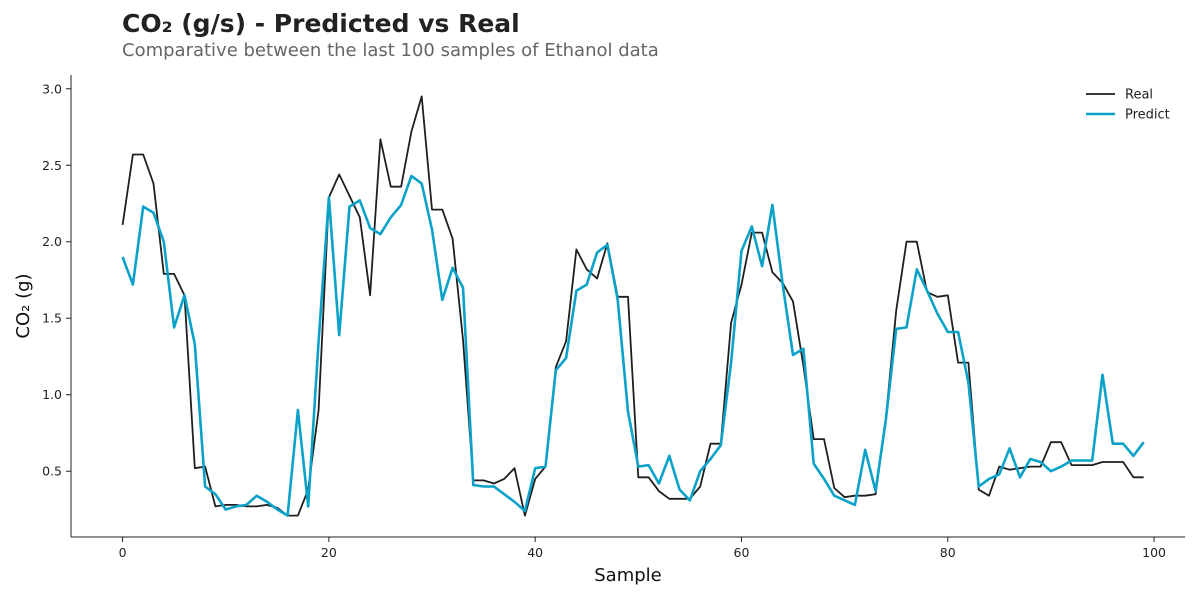  What do you see at coordinates (642, 548) in the screenshot?
I see `x-ticks: 0 20 40 60 80 100` at bounding box center [642, 548].